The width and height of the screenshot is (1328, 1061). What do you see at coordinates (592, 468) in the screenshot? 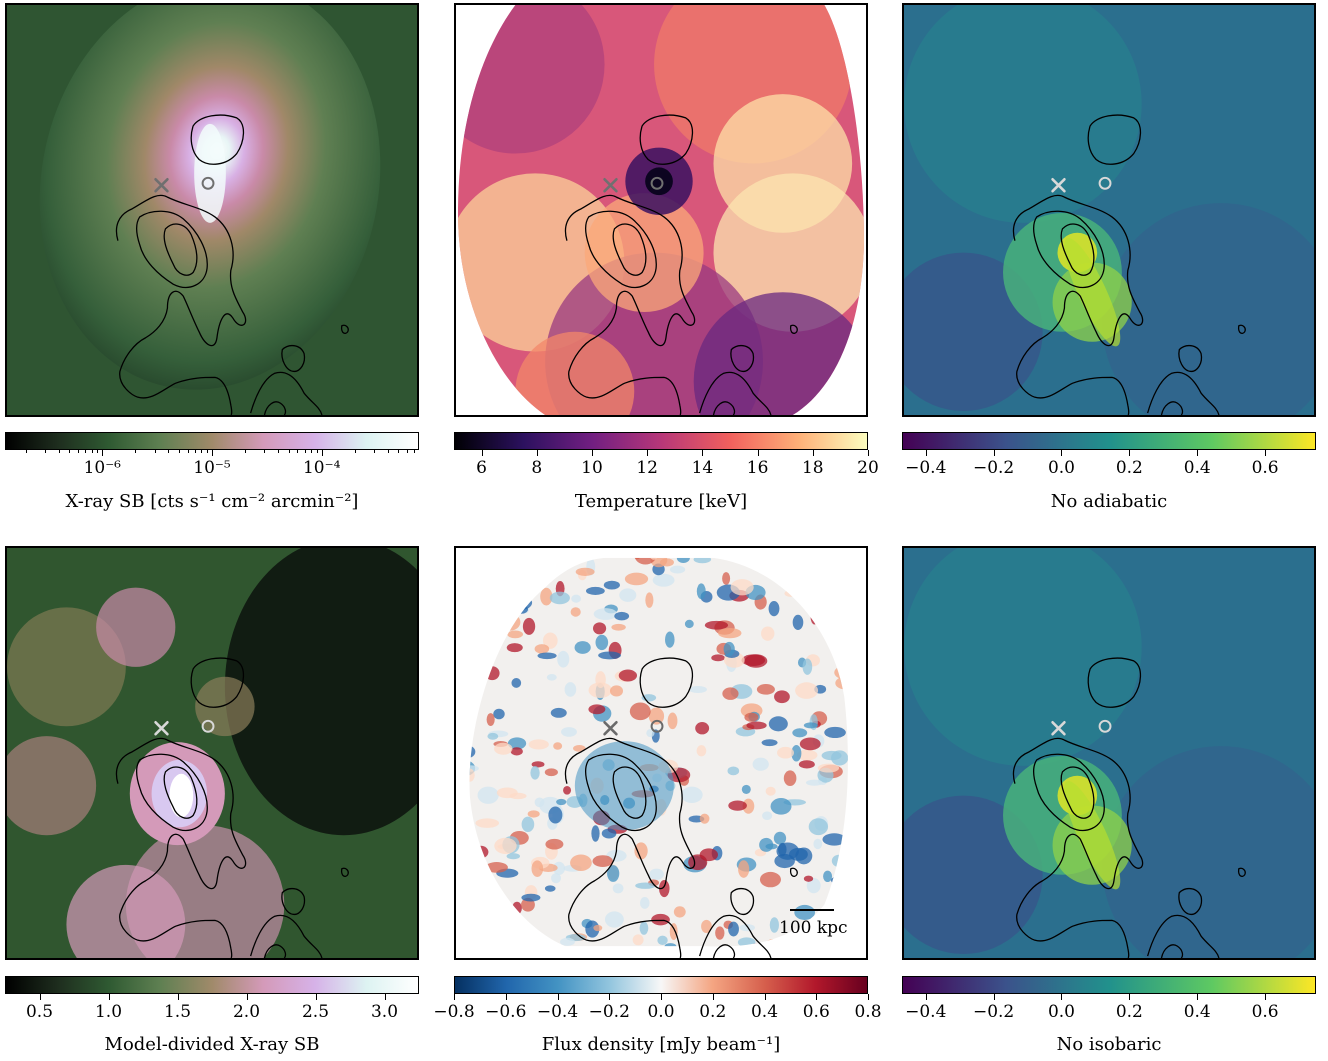
I see `colorbar-tick-label: 10` at bounding box center [592, 468].